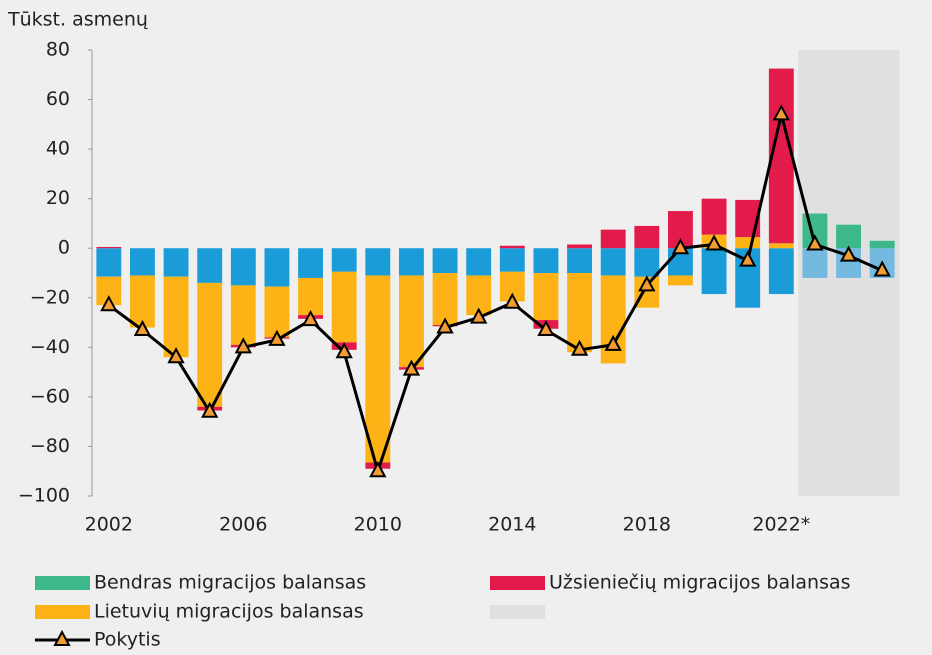 The image size is (932, 655). I want to click on x-tick-label: 2006, so click(243, 525).